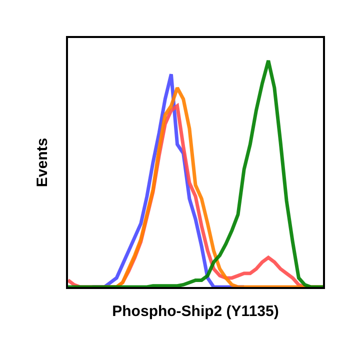  Describe the element at coordinates (195, 311) in the screenshot. I see `x-axis-title: Phospho-Ship2 (Y1135)` at that location.